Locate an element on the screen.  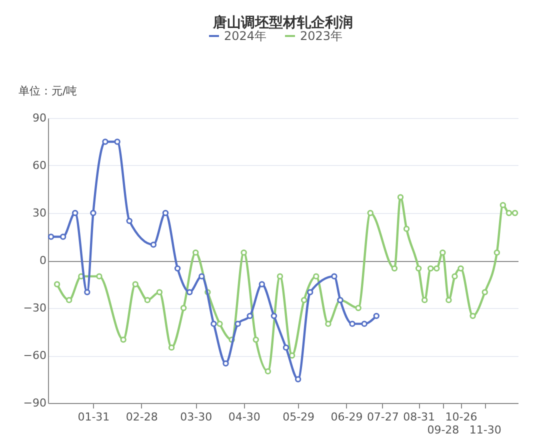
y-tick-label: −90 is located at coordinates (34, 403).